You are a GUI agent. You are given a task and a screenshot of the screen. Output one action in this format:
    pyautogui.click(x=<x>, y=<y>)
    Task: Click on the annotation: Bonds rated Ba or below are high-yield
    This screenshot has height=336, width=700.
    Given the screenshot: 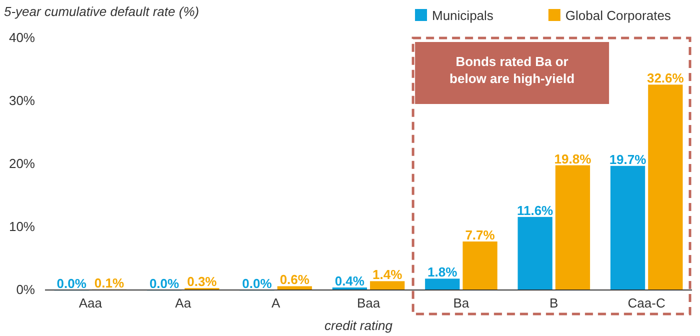 What is the action you would take?
    pyautogui.click(x=512, y=70)
    